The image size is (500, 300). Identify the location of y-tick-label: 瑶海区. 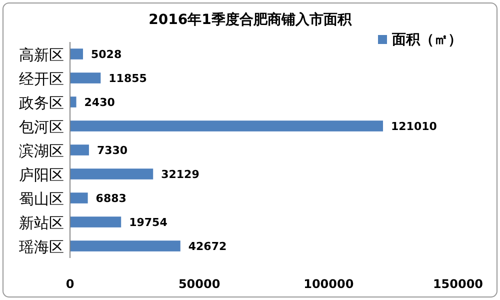
(41, 247).